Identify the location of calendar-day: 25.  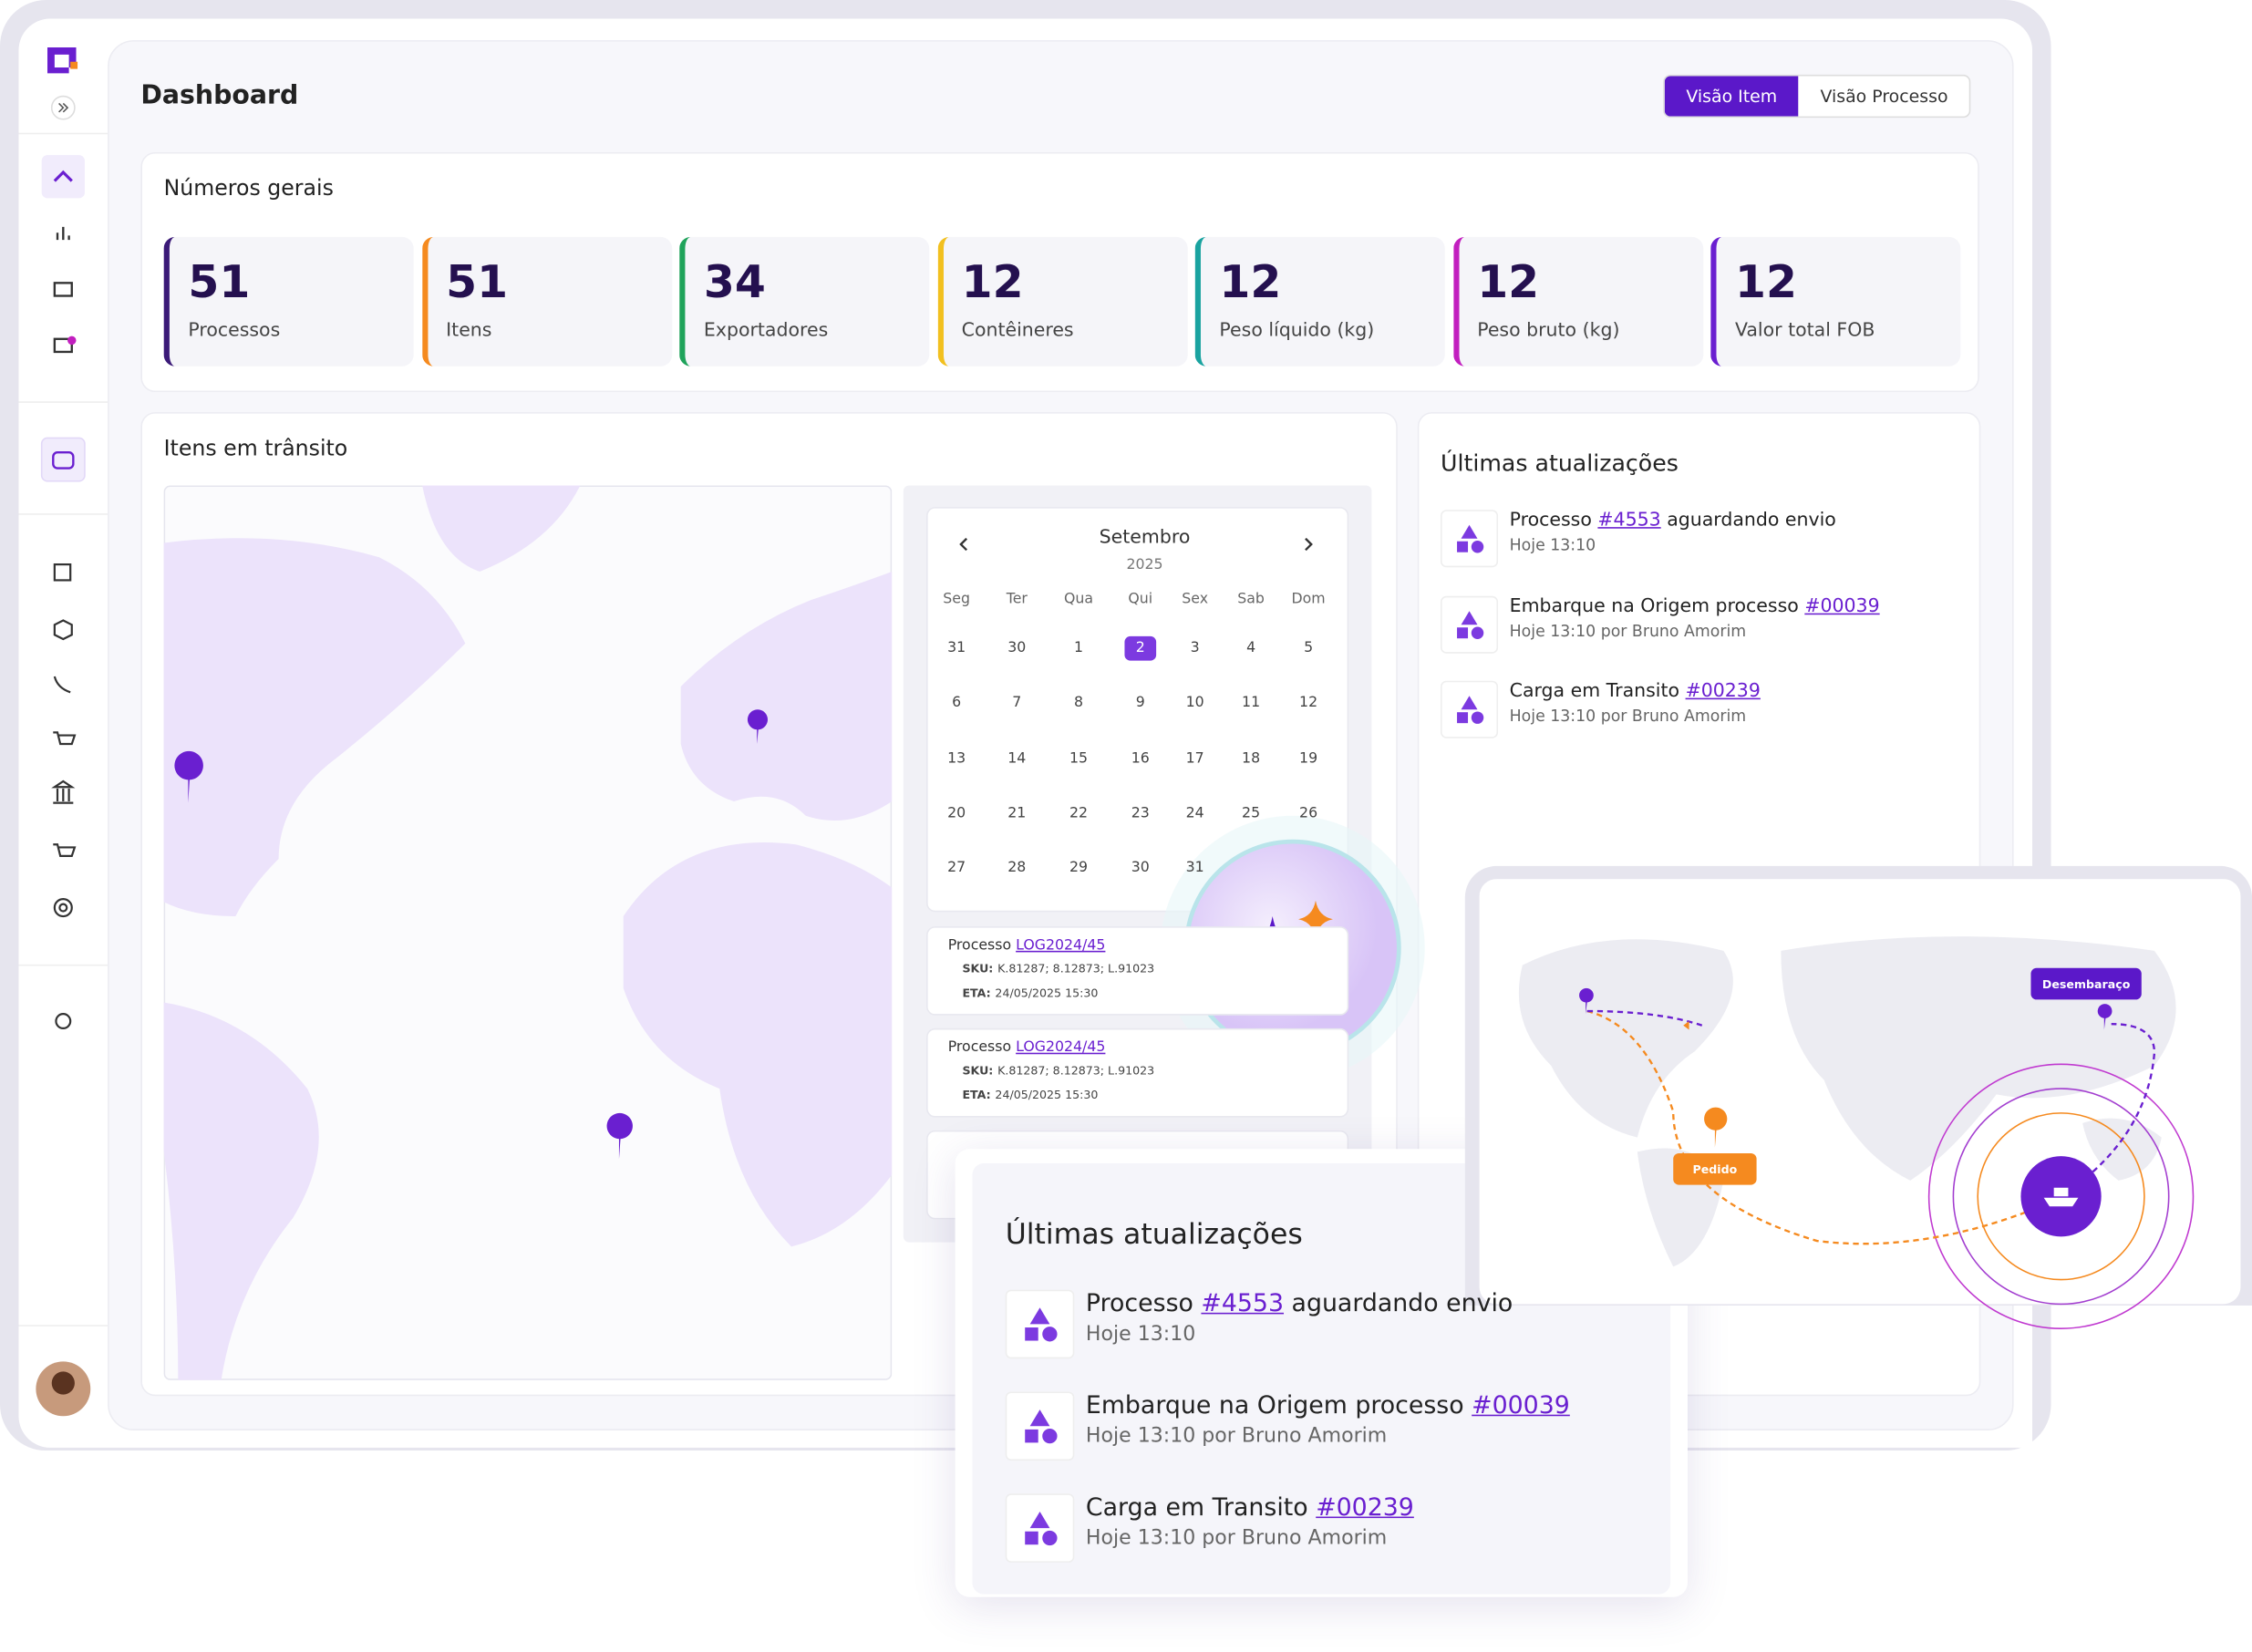
(1252, 813).